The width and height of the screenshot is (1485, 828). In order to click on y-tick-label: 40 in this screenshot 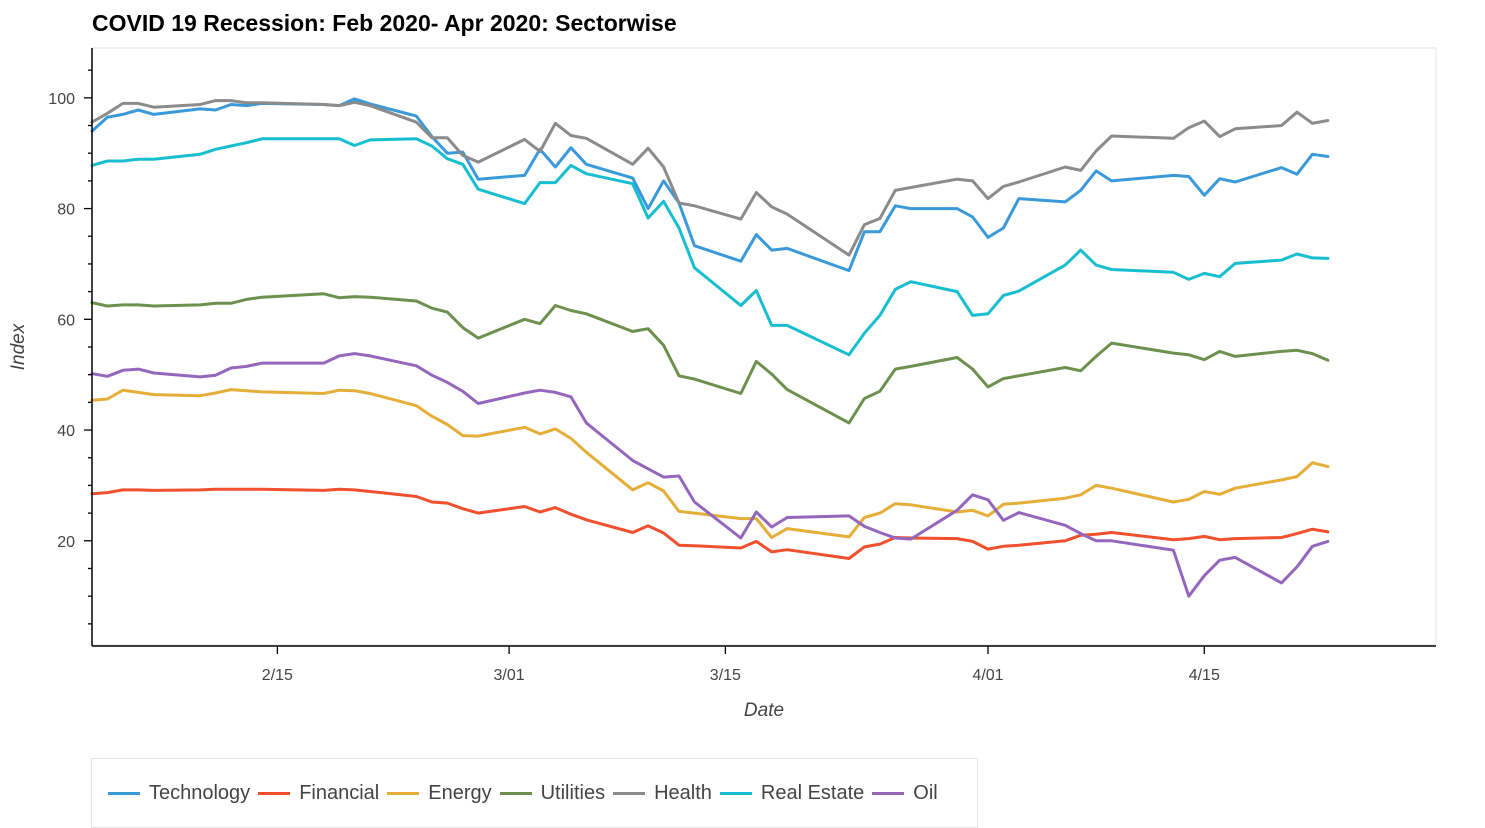, I will do `click(66, 431)`.